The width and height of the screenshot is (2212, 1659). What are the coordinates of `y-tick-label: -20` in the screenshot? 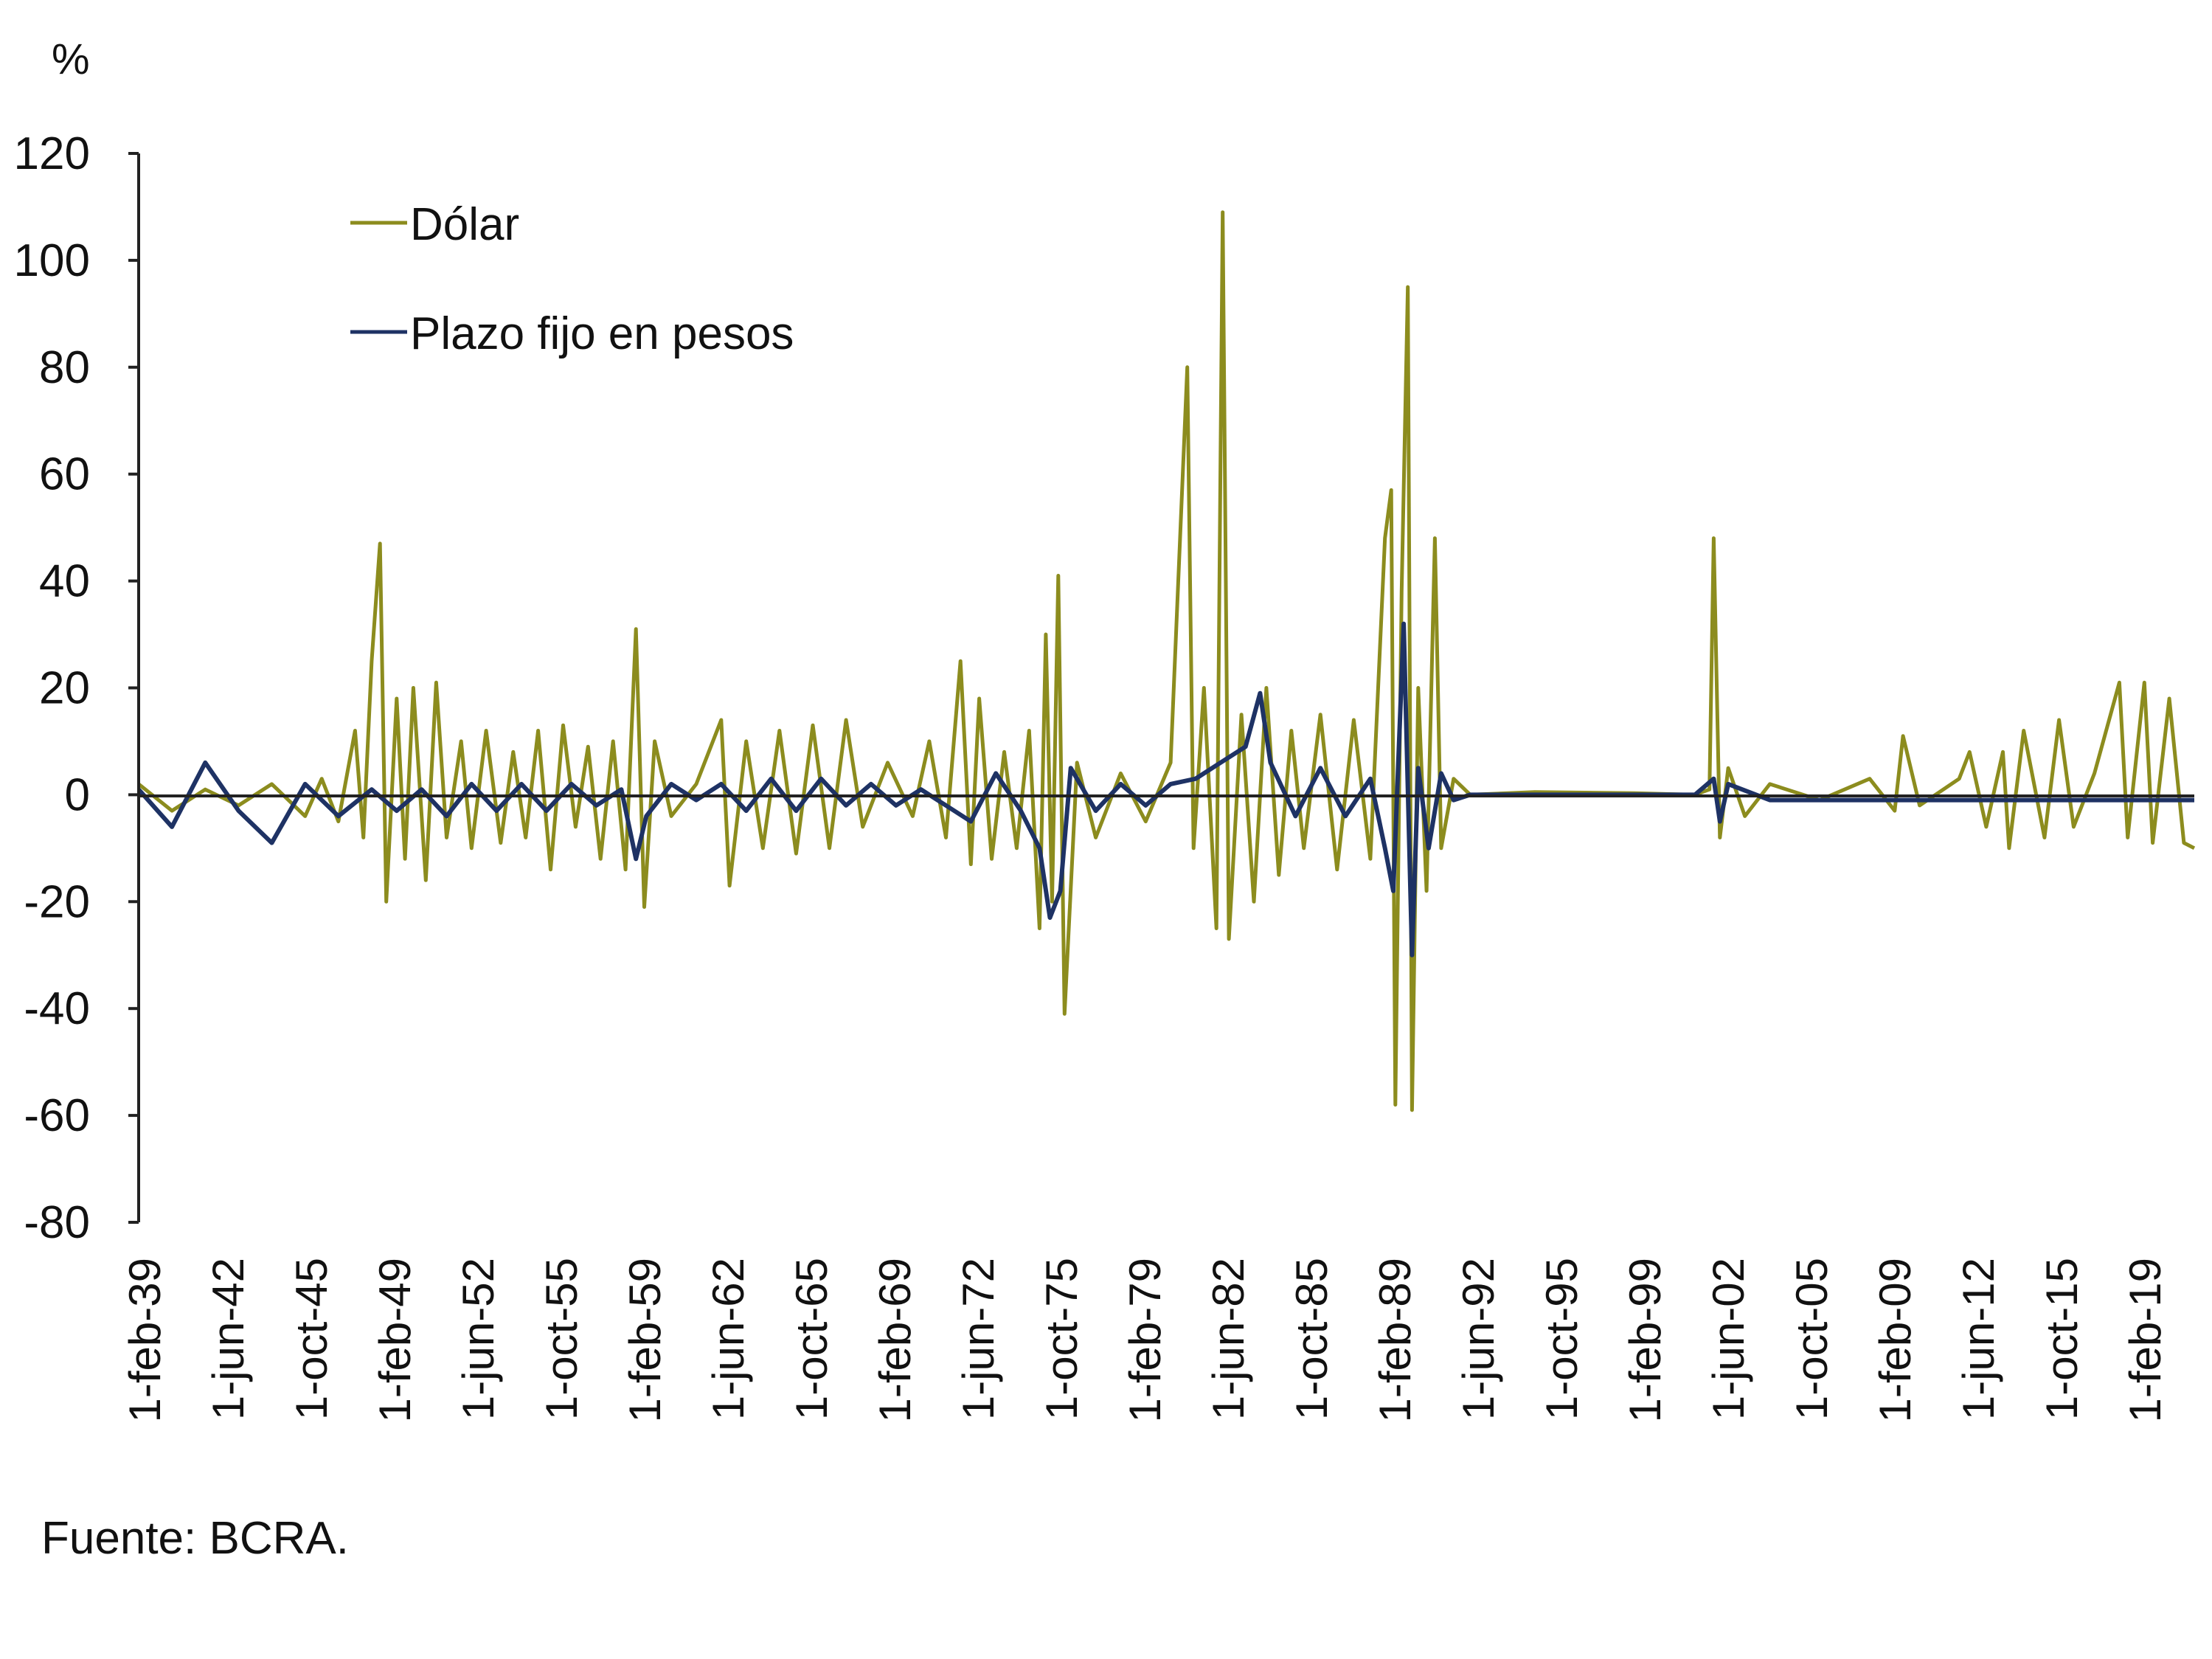 It's located at (57, 901).